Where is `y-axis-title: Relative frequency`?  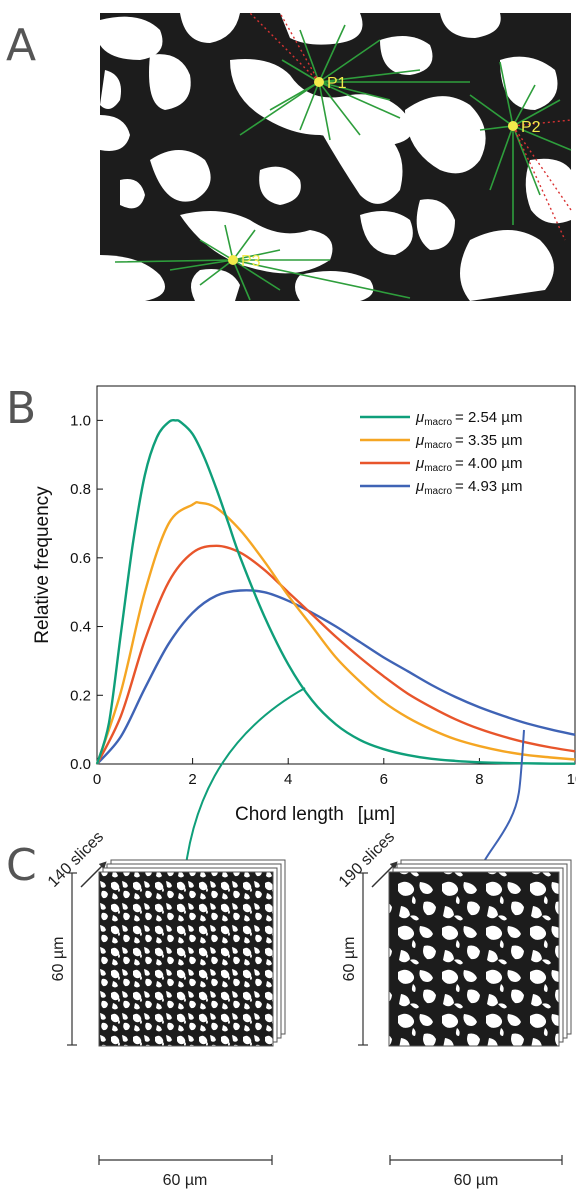
y-axis-title: Relative frequency is located at coordinates (42, 565).